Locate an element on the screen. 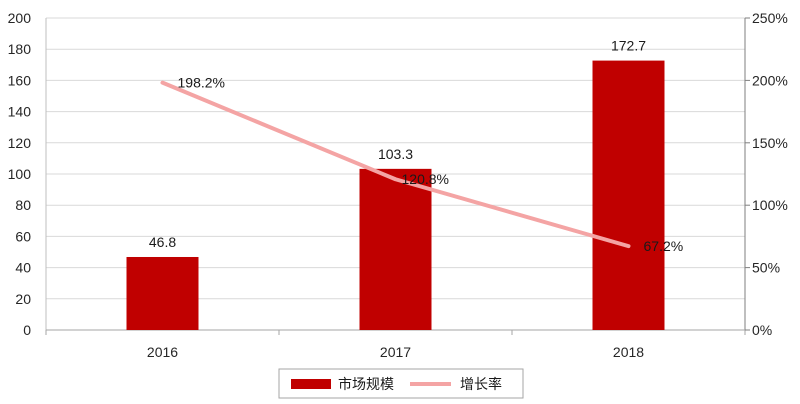 This screenshot has width=800, height=404. bar-data-label: 103.3 is located at coordinates (395, 154).